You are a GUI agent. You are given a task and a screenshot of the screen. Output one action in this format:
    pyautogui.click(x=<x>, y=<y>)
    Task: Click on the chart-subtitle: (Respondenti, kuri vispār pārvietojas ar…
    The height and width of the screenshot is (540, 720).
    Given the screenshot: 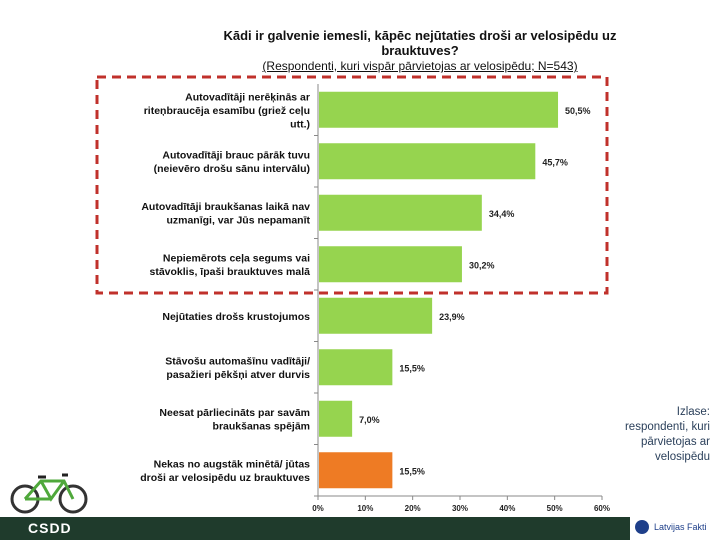 What is the action you would take?
    pyautogui.click(x=420, y=66)
    